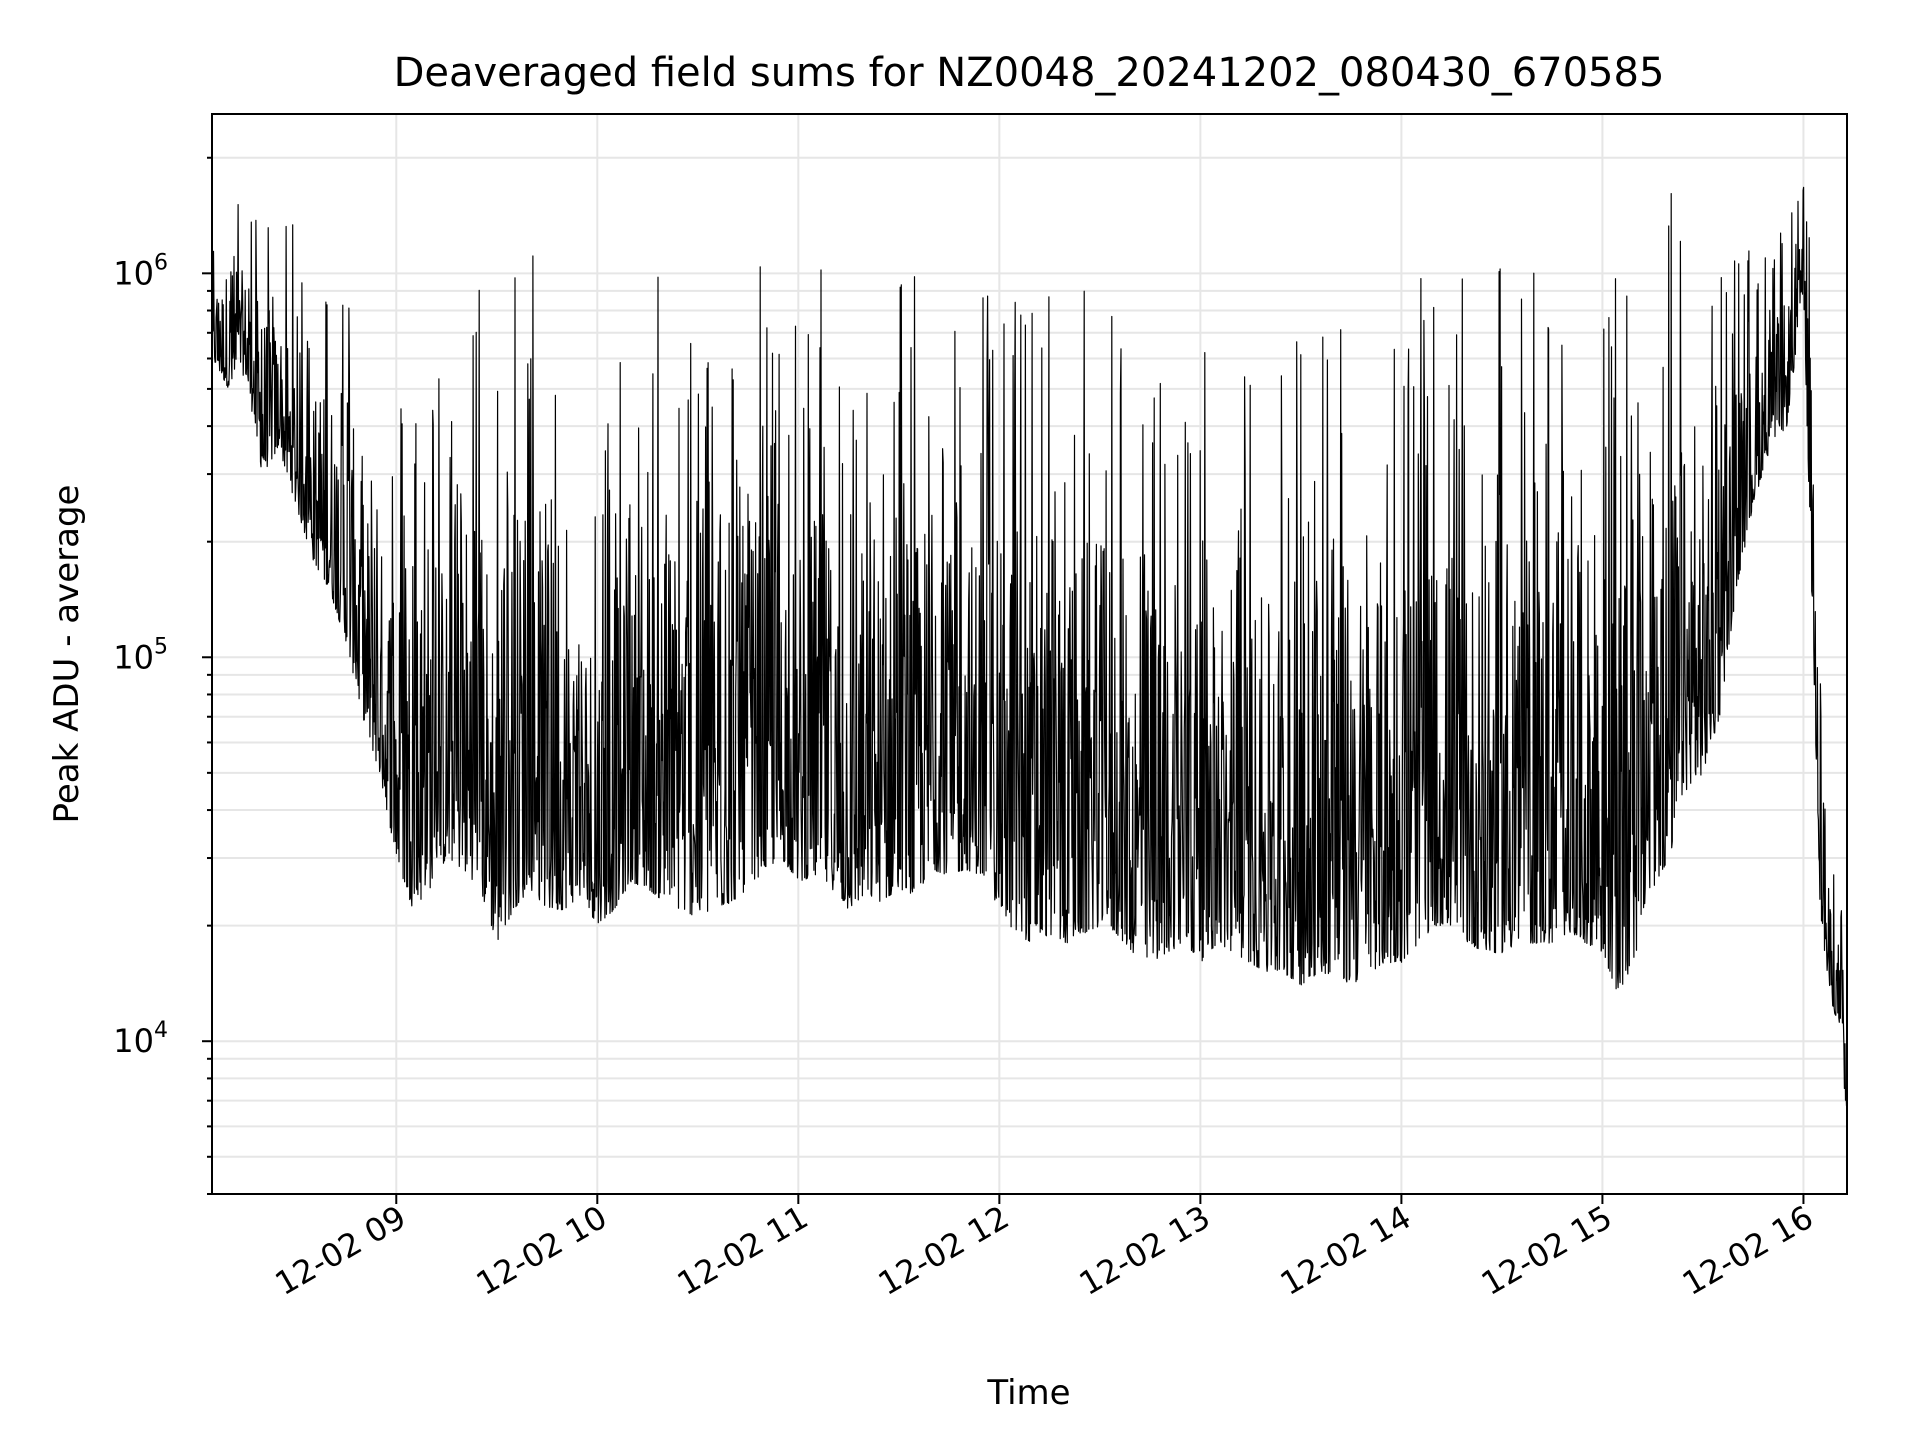 This screenshot has width=1920, height=1440. Describe the element at coordinates (743, 1250) in the screenshot. I see `x-tick-label: 12-02 11` at that location.